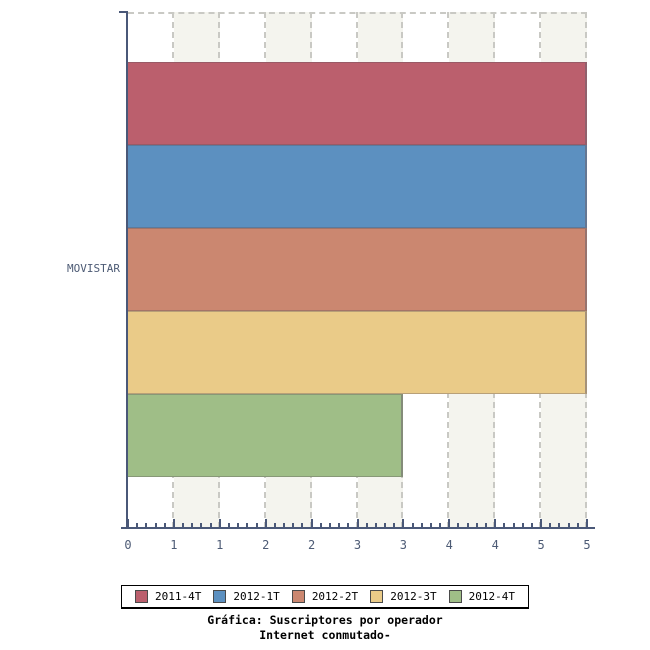 The height and width of the screenshot is (650, 650). Describe the element at coordinates (123, 12) in the screenshot. I see `y-axis-top-tick` at that location.